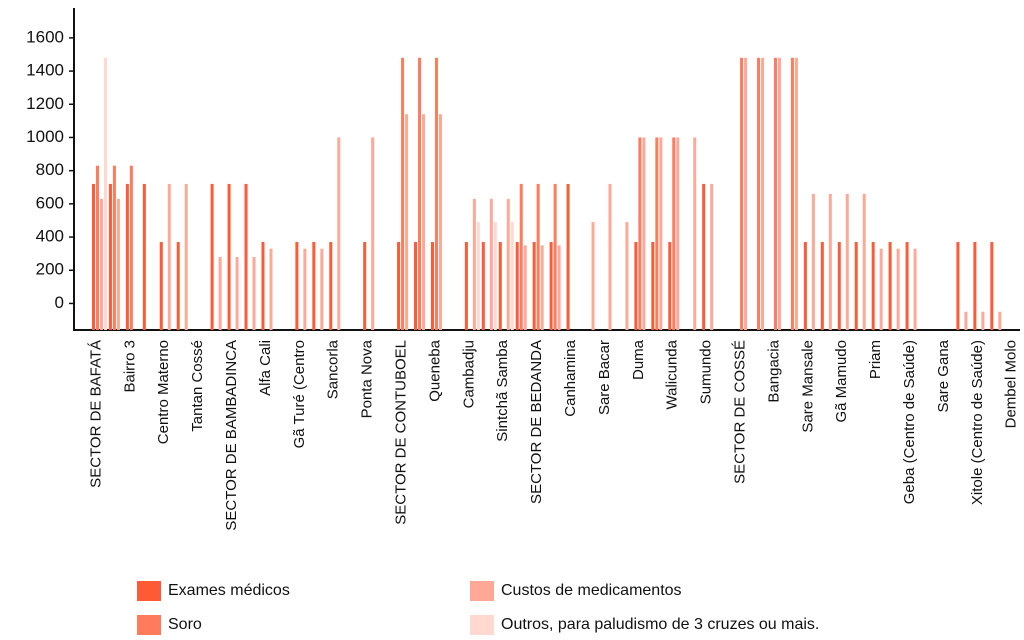 The height and width of the screenshot is (640, 1024). What do you see at coordinates (333, 369) in the screenshot?
I see `x-tick-label: Sancorla` at bounding box center [333, 369].